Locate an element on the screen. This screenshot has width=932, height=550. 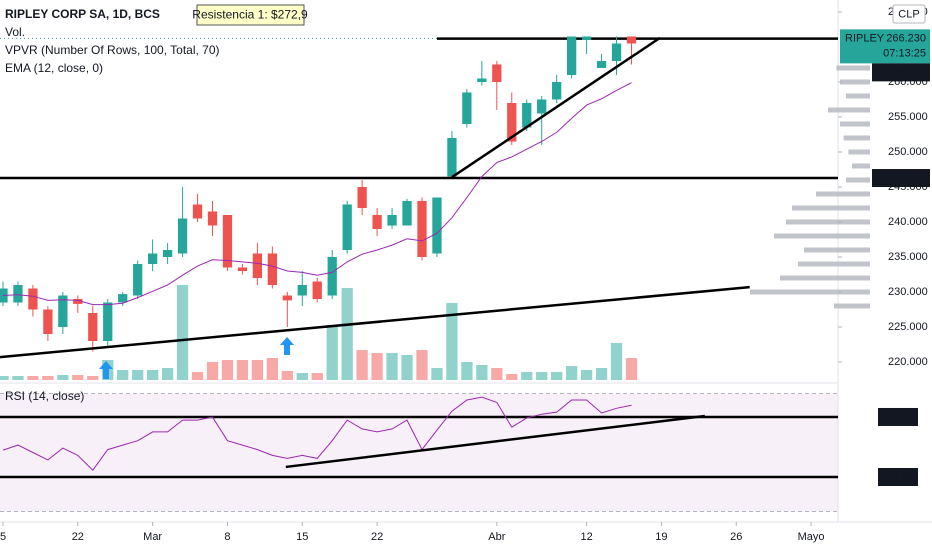
y-tick-label: 250.000 is located at coordinates (908, 152).